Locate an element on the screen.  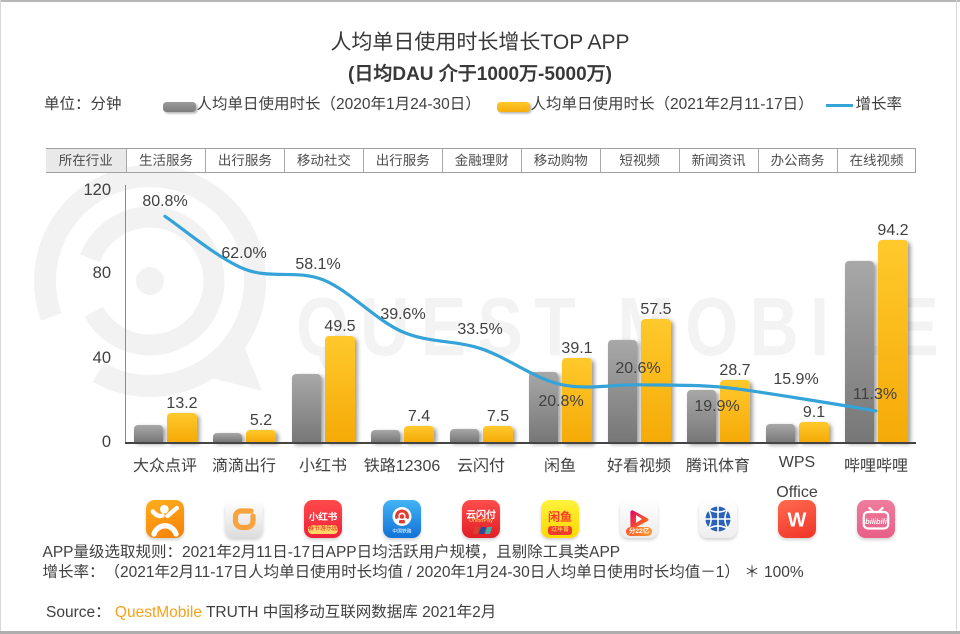
svg-text: 中国铁路 is located at coordinates (401, 531).